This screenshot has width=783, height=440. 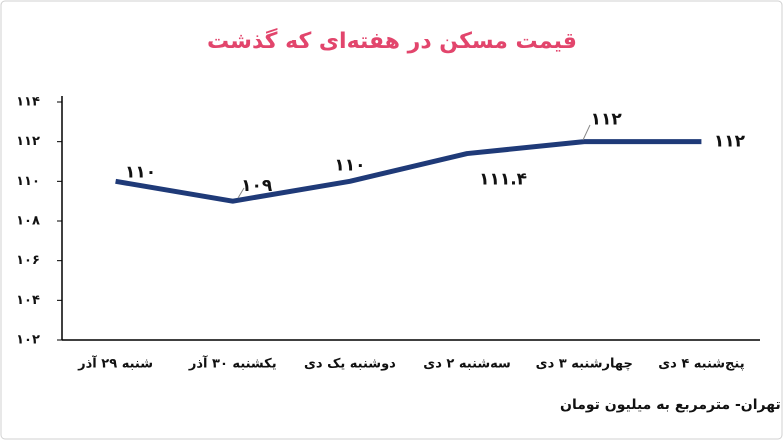 I want to click on y-tick-label: ۱۱۰, so click(x=28, y=181).